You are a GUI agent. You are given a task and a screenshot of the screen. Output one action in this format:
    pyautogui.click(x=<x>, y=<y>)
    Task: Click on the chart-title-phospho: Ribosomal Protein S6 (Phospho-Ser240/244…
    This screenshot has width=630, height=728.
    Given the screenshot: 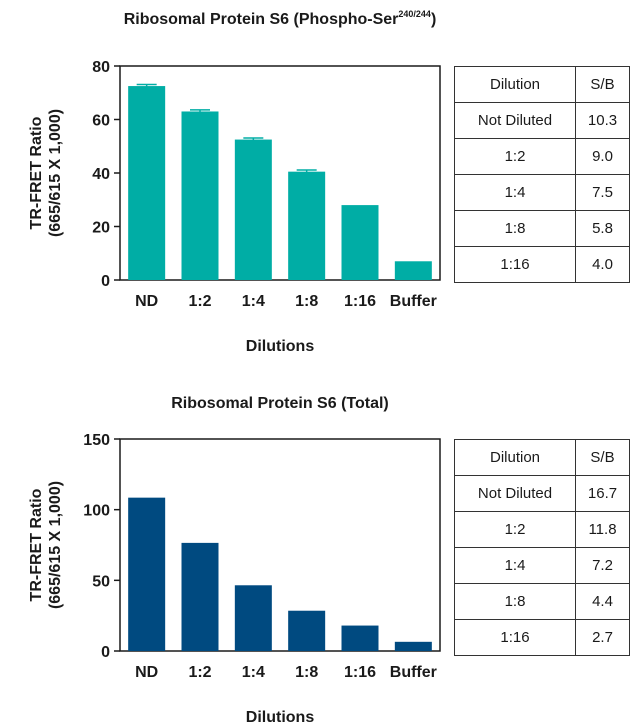 What is the action you would take?
    pyautogui.click(x=280, y=18)
    